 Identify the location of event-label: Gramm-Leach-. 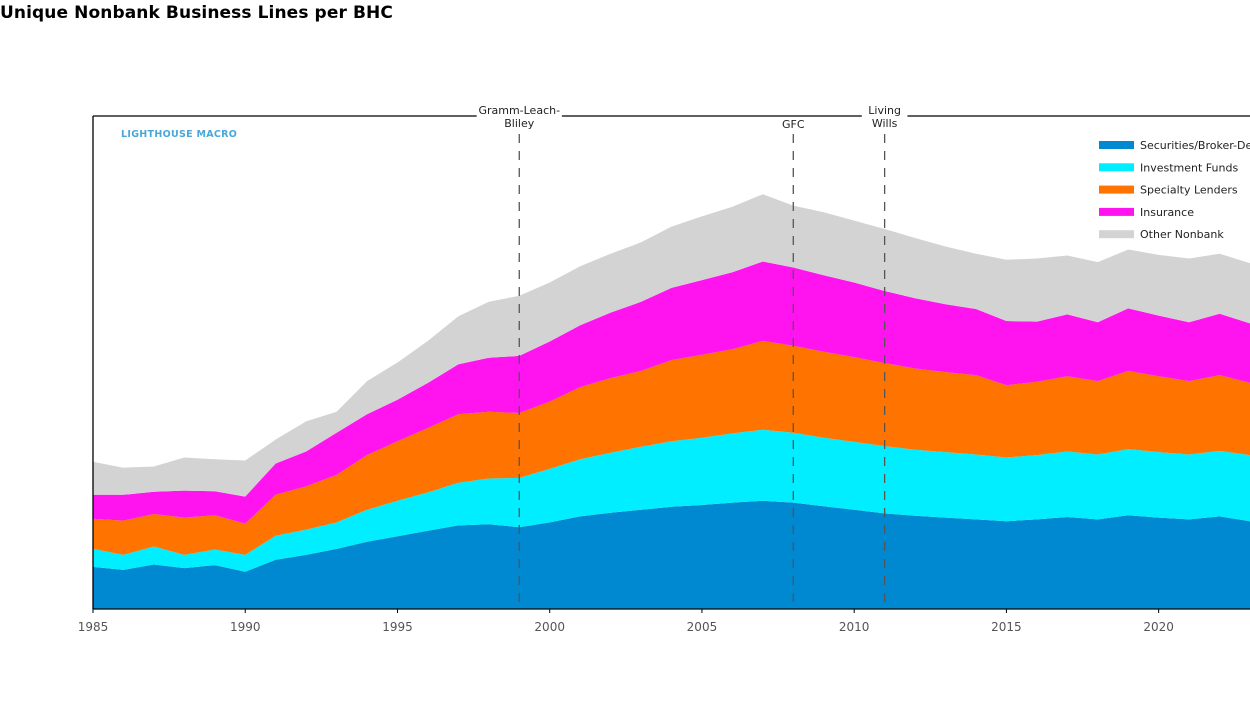
(519, 110).